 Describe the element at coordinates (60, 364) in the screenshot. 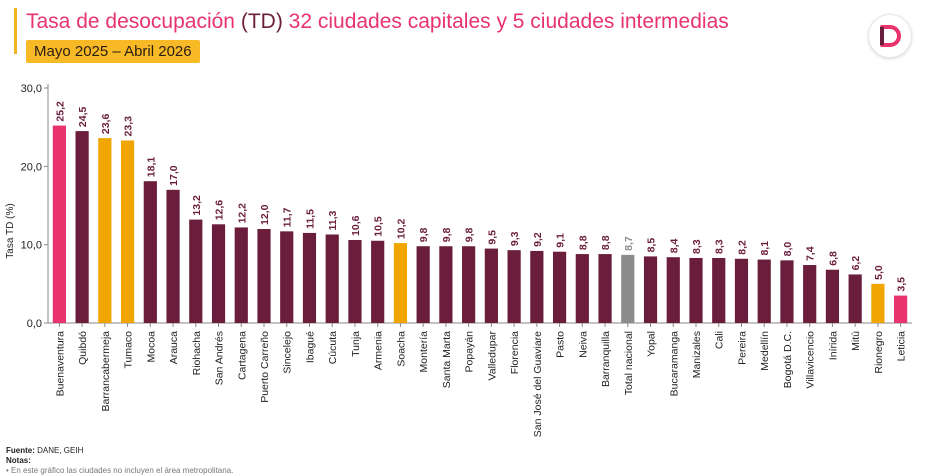

I see `x-tick-label: Buenaventura` at that location.